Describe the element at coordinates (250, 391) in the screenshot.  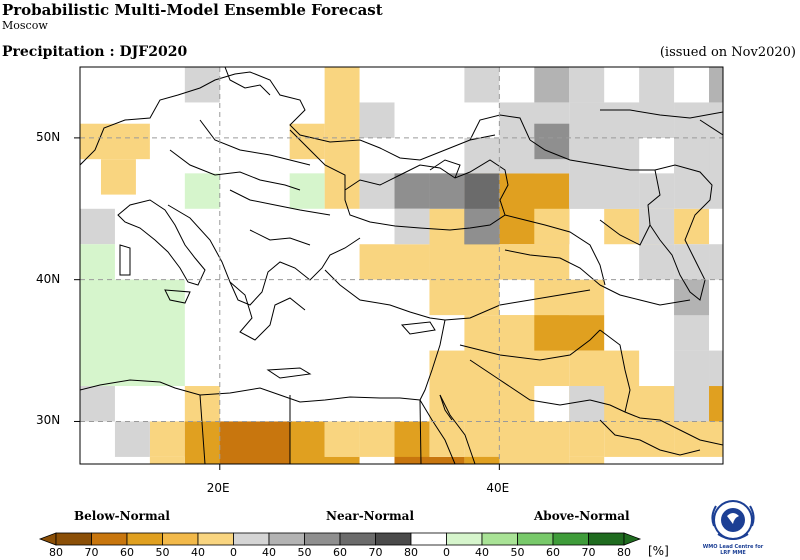
I see `coast-north-africa` at that location.